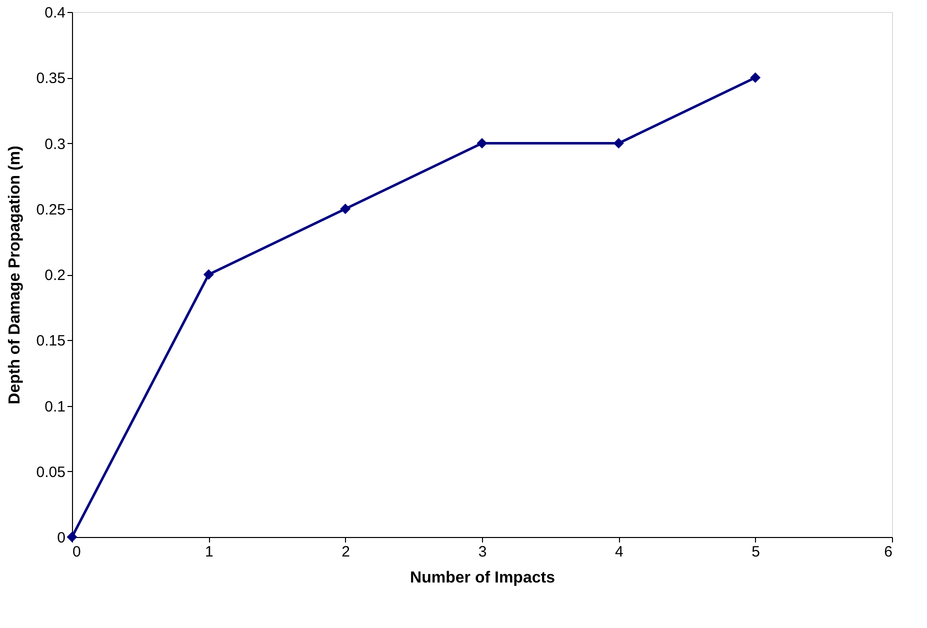 This screenshot has height=628, width=927. I want to click on x-axis-title: Number of Impacts, so click(483, 578).